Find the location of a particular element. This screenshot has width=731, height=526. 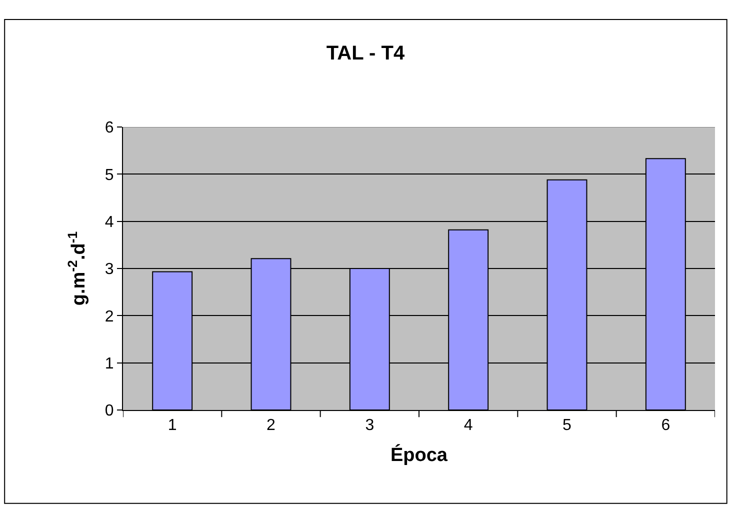

x-tick-label: 6 is located at coordinates (665, 425).